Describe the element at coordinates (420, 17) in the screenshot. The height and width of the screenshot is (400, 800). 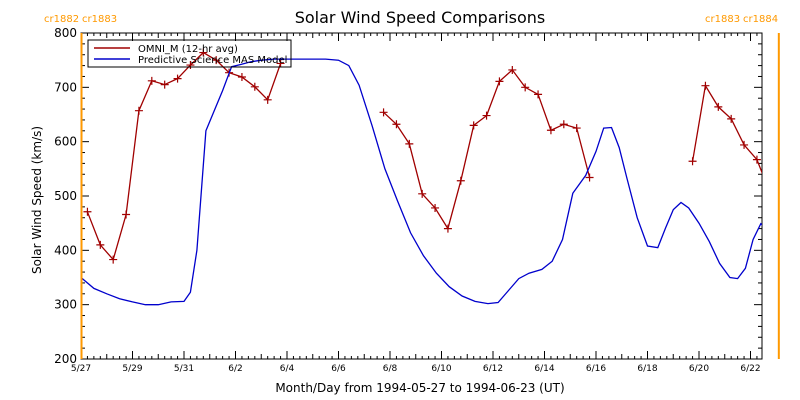
I see `chart-title: Solar Wind Speed Comparisons` at that location.